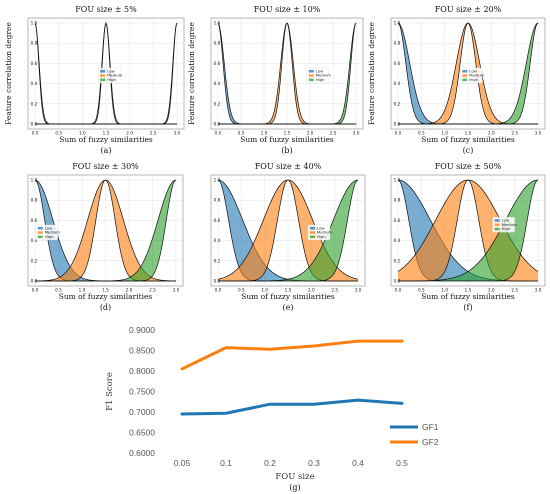  Describe the element at coordinates (142, 351) in the screenshot. I see `y-tick-label: 0.8500` at that location.